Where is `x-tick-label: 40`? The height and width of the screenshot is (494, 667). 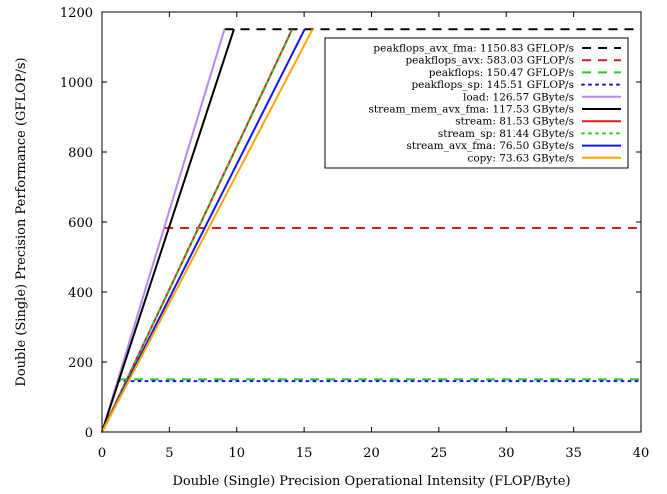 x-tick-label: 40 is located at coordinates (641, 453).